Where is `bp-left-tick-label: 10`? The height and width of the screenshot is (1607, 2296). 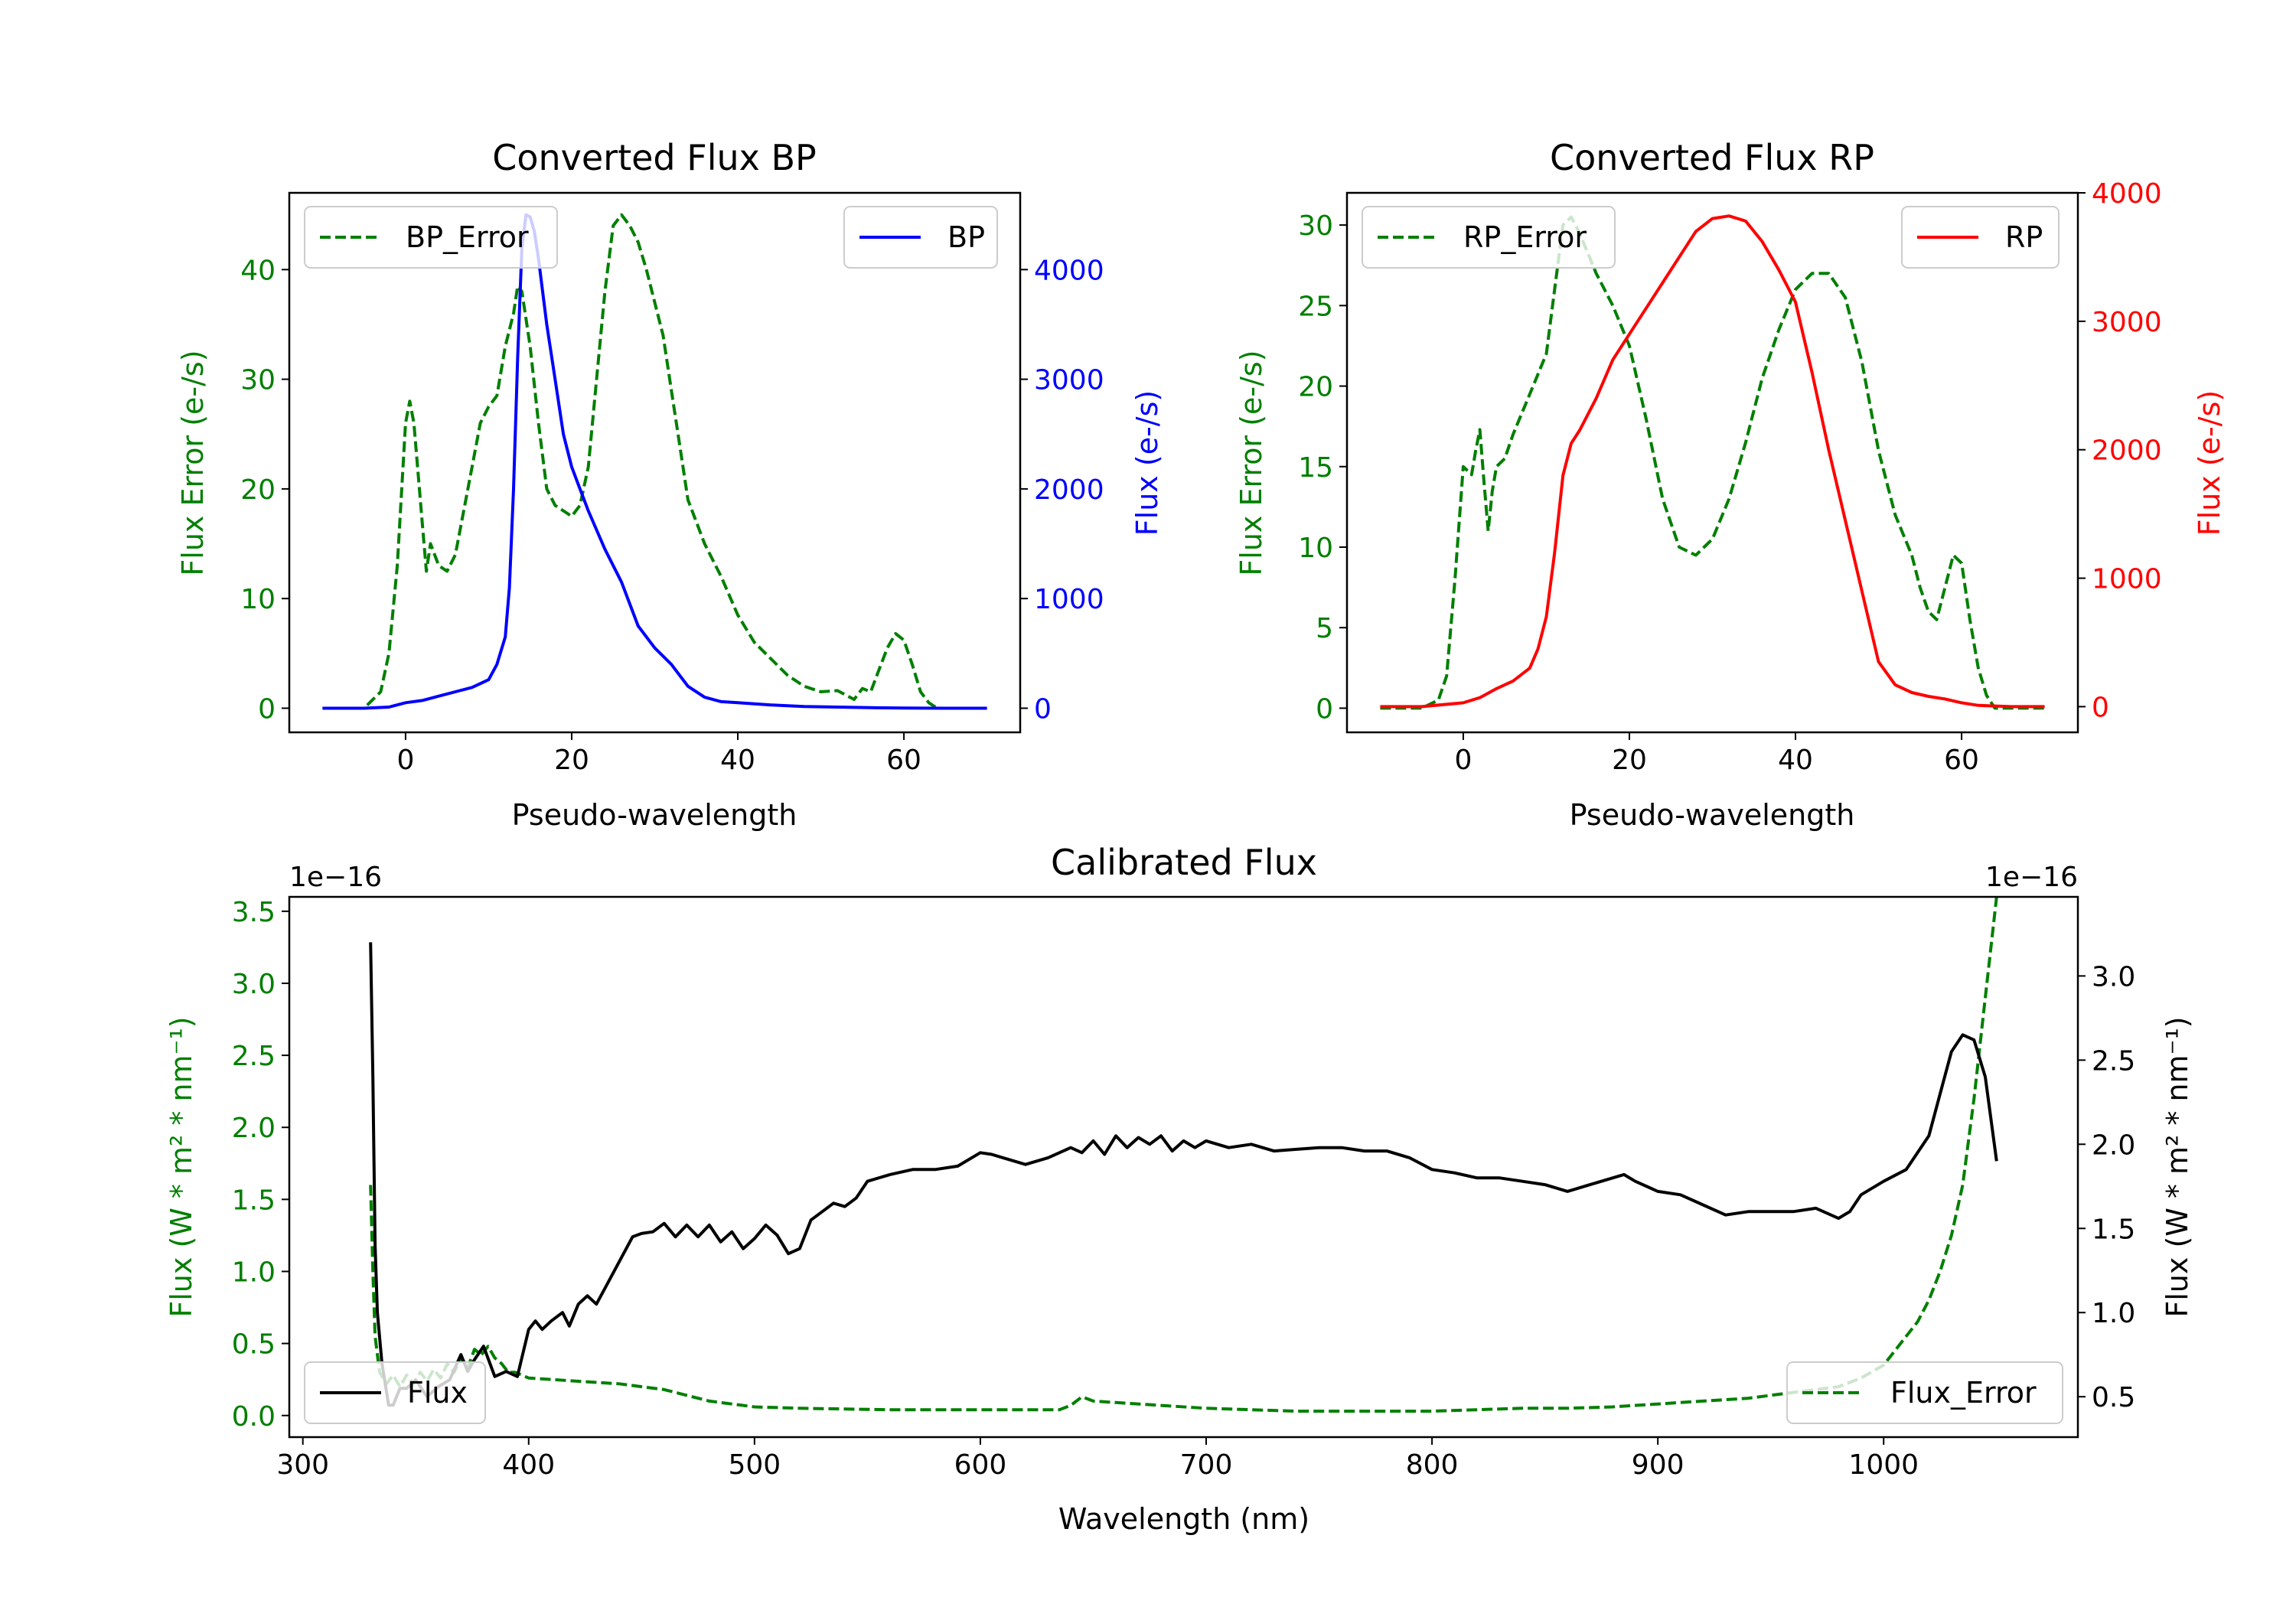
bp-left-tick-label: 10 is located at coordinates (258, 600).